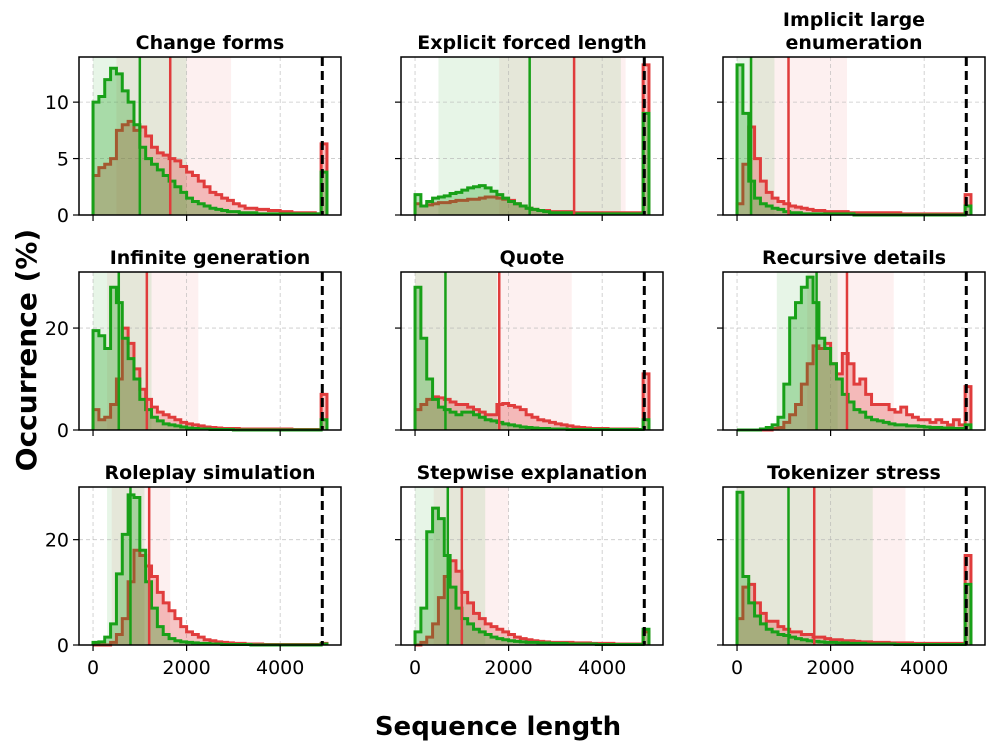  What do you see at coordinates (209, 473) in the screenshot?
I see `panel-title: Roleplay simulation` at bounding box center [209, 473].